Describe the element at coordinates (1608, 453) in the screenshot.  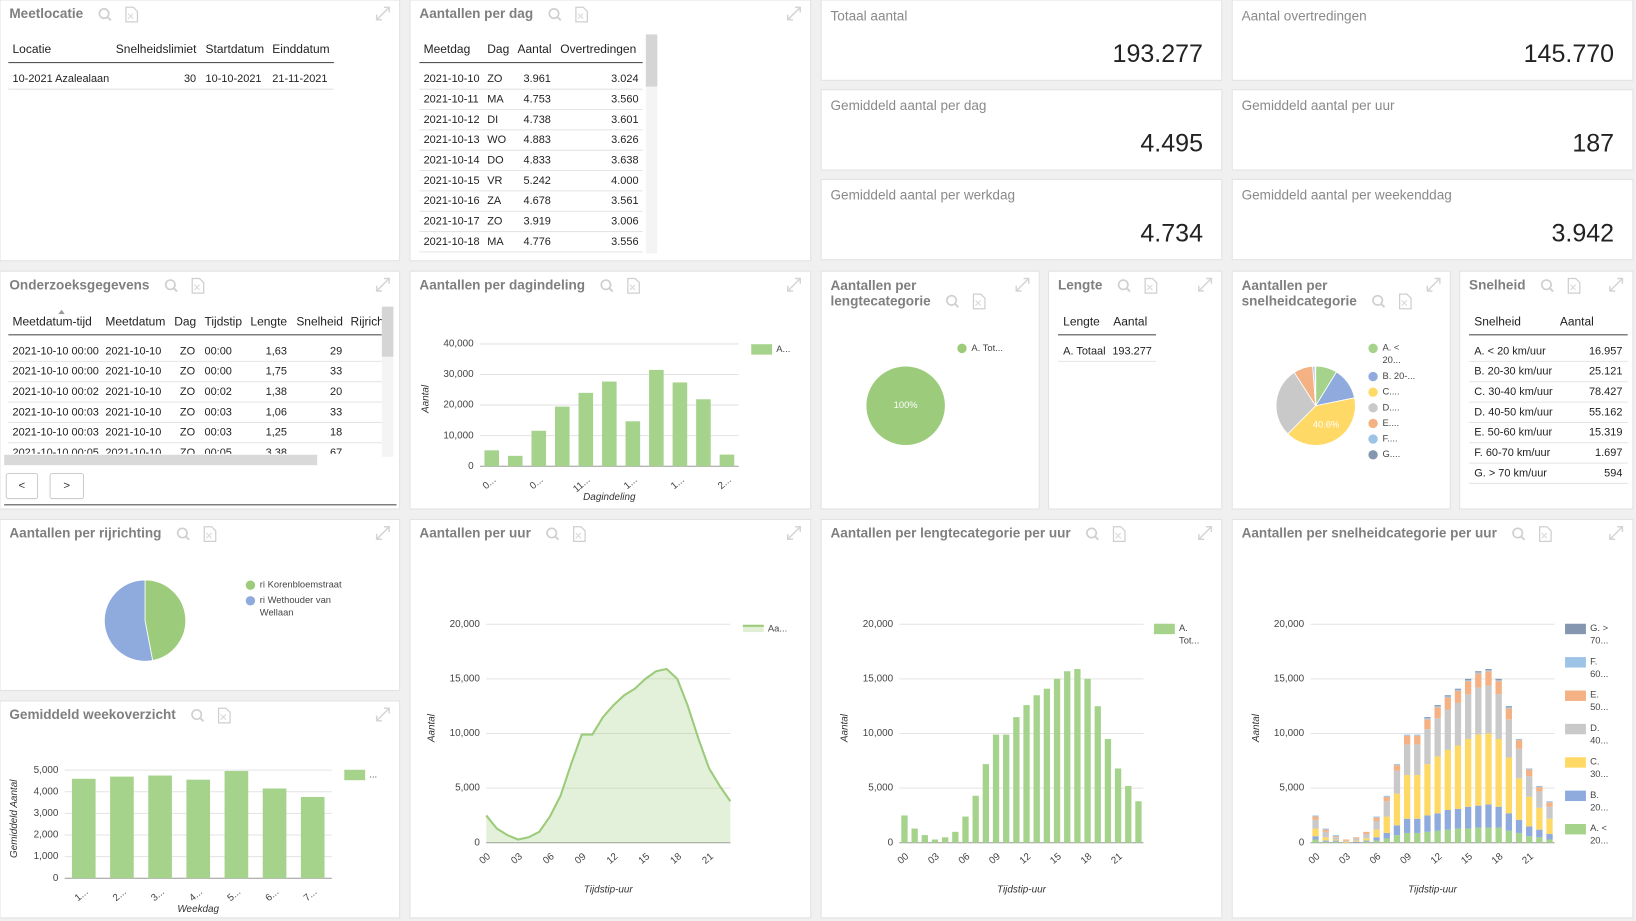
I see `table-cell: 1.697` at that location.